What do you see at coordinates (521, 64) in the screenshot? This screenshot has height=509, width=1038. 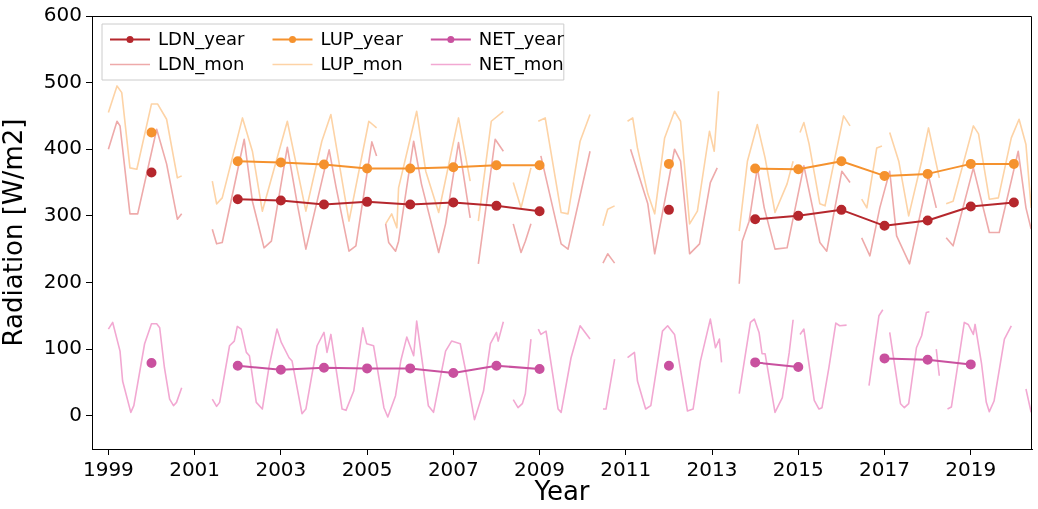 I see `legend-label: NET_mon` at bounding box center [521, 64].